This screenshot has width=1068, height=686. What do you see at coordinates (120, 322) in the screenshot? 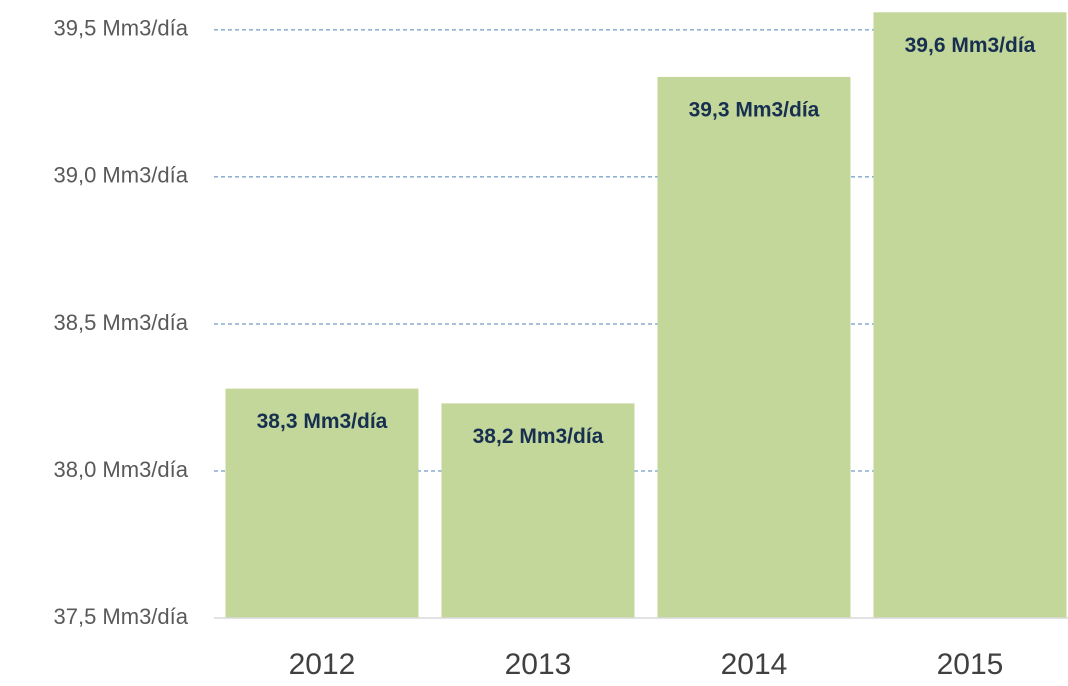
I see `y-tick-label: 38,5 Mm3/día` at bounding box center [120, 322].